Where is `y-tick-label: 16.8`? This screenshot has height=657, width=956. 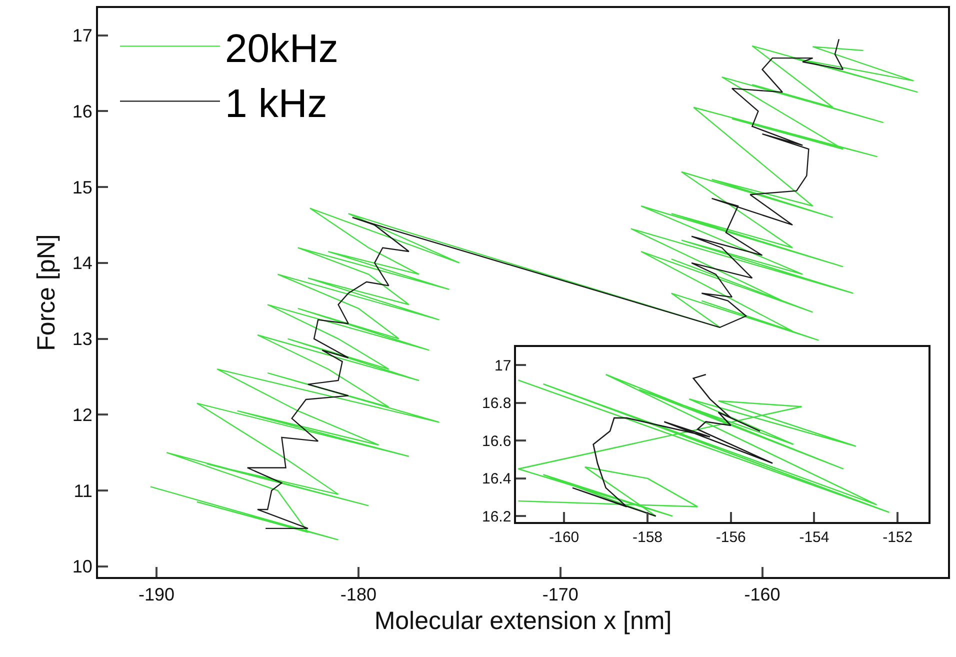 y-tick-label: 16.8 is located at coordinates (497, 403).